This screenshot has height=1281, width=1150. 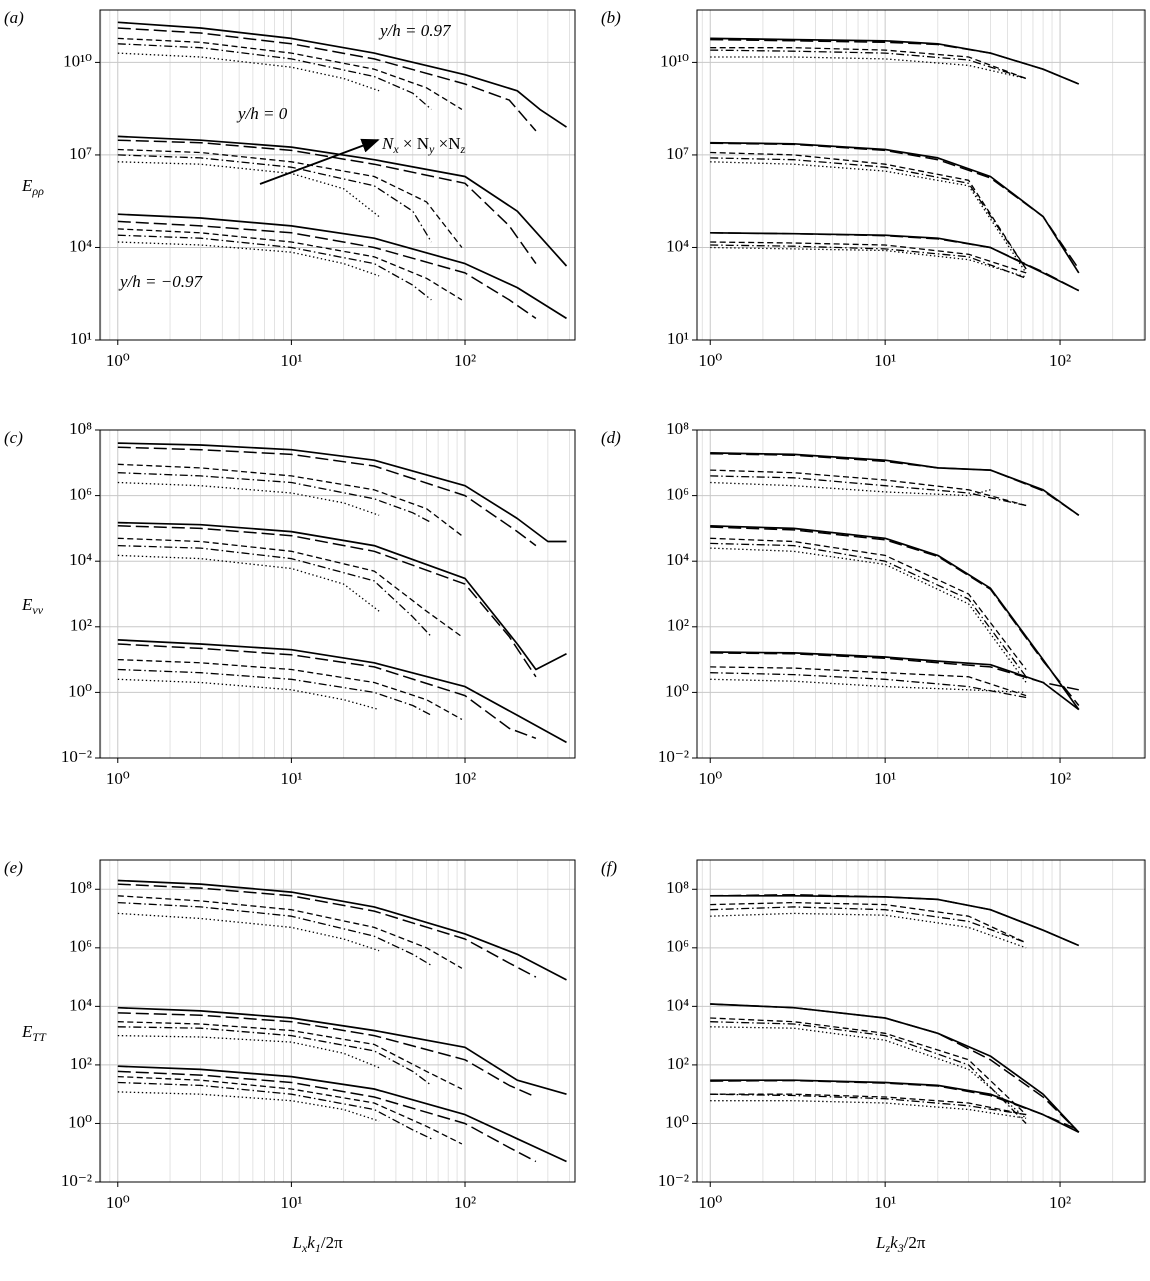 What do you see at coordinates (388, 143) in the screenshot?
I see `arrow-label-part: N` at bounding box center [388, 143].